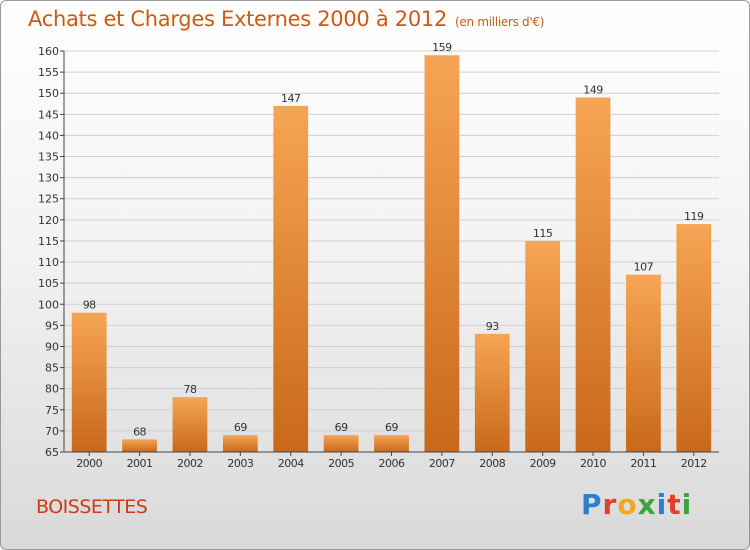  Describe the element at coordinates (341, 463) in the screenshot. I see `x-tick-label-2005: 2005` at that location.